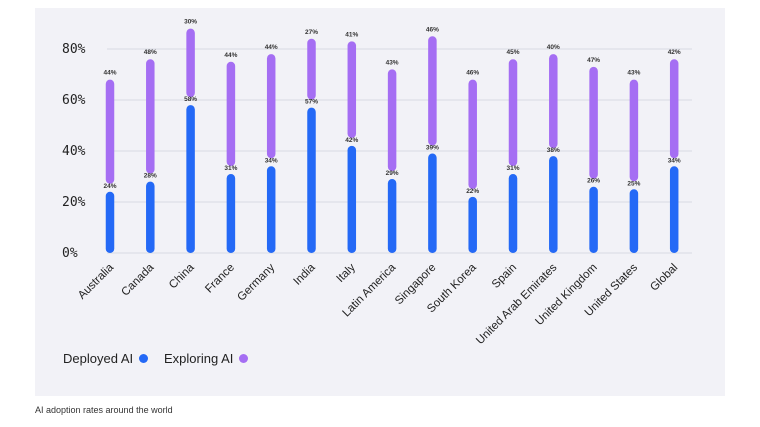 This screenshot has height=427, width=760. What do you see at coordinates (347, 273) in the screenshot?
I see `x-tick-label: Italy` at bounding box center [347, 273].